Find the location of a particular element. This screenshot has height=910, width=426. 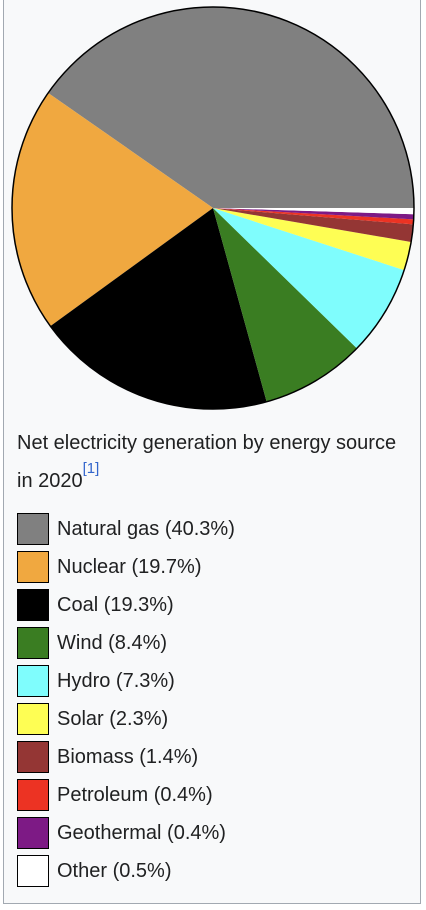

legend-item-natural-gas: Natural gas (40.3%) is located at coordinates (126, 529).